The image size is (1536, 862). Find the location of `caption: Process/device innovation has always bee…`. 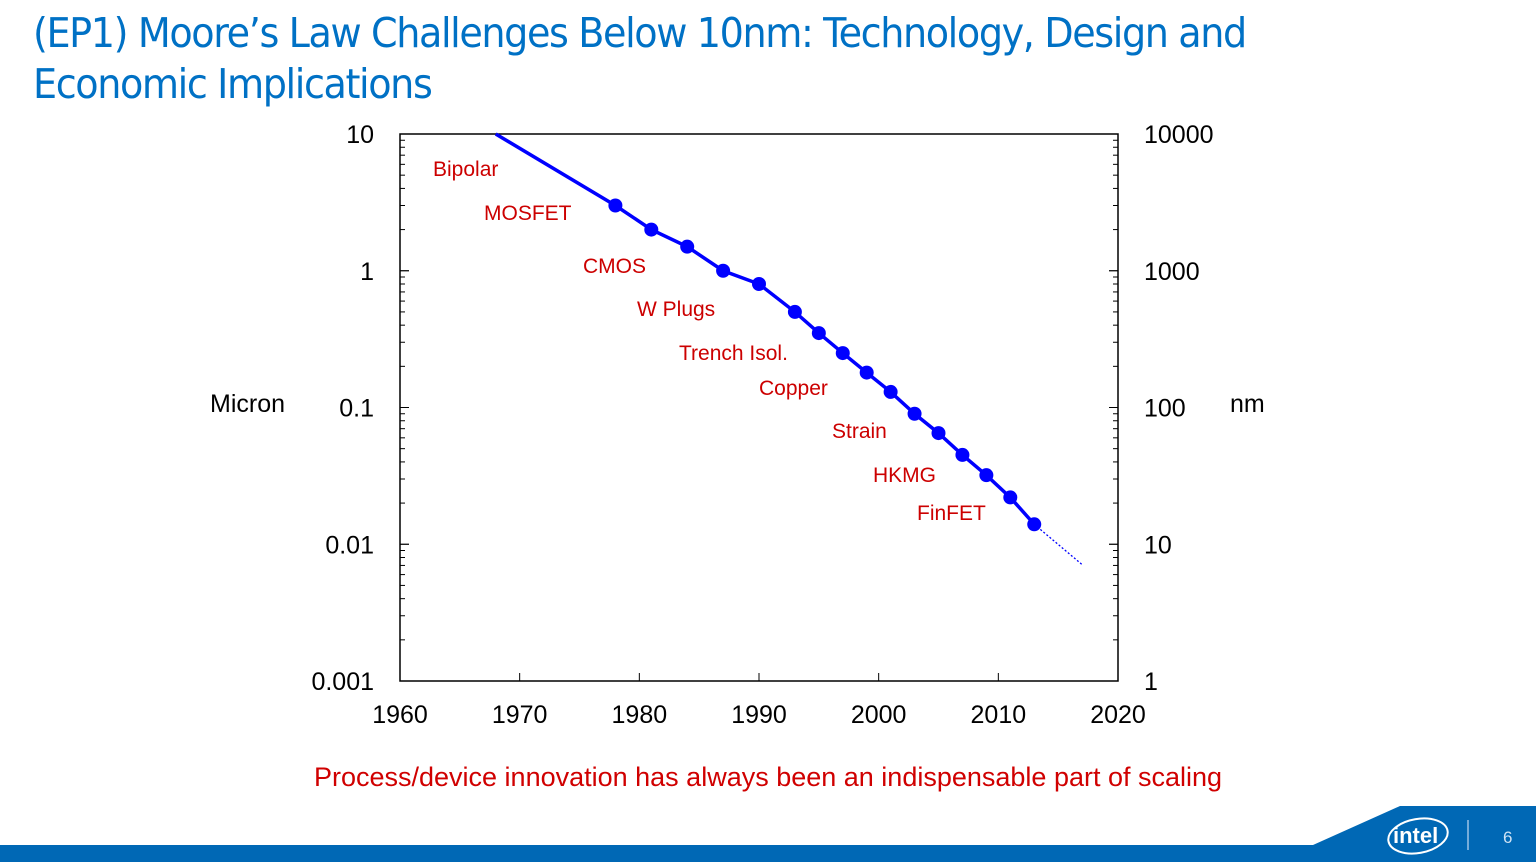

caption: Process/device innovation has always bee… is located at coordinates (768, 777).